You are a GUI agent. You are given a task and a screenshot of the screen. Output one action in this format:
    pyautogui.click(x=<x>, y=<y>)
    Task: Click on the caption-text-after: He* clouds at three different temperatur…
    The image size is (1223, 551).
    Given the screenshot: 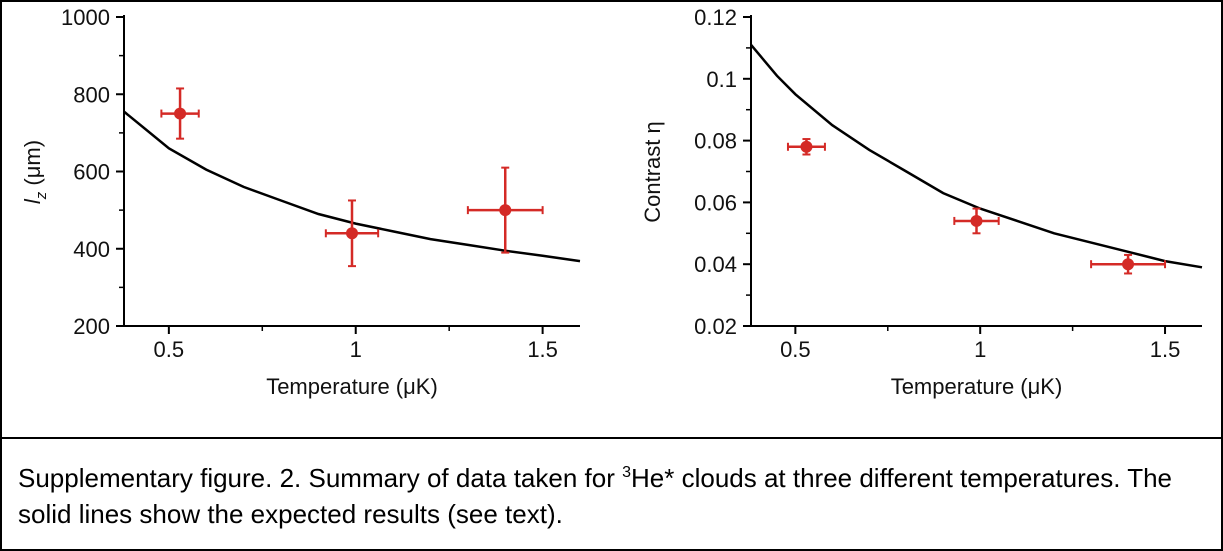 What is the action you would take?
    pyautogui.click(x=595, y=496)
    